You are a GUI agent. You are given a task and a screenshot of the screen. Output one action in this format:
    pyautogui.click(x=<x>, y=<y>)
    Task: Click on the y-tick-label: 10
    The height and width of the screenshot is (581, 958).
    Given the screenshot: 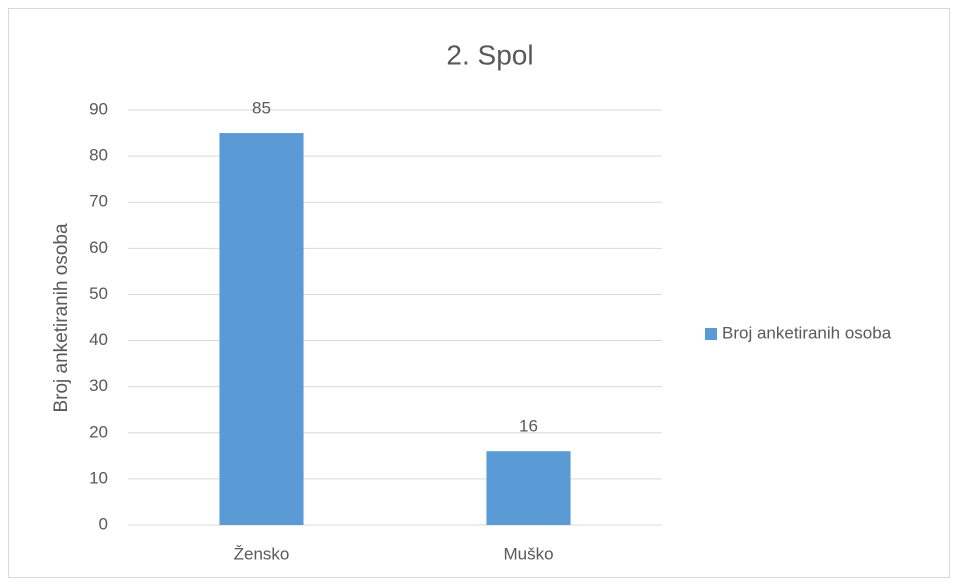 What is the action you would take?
    pyautogui.click(x=98, y=477)
    